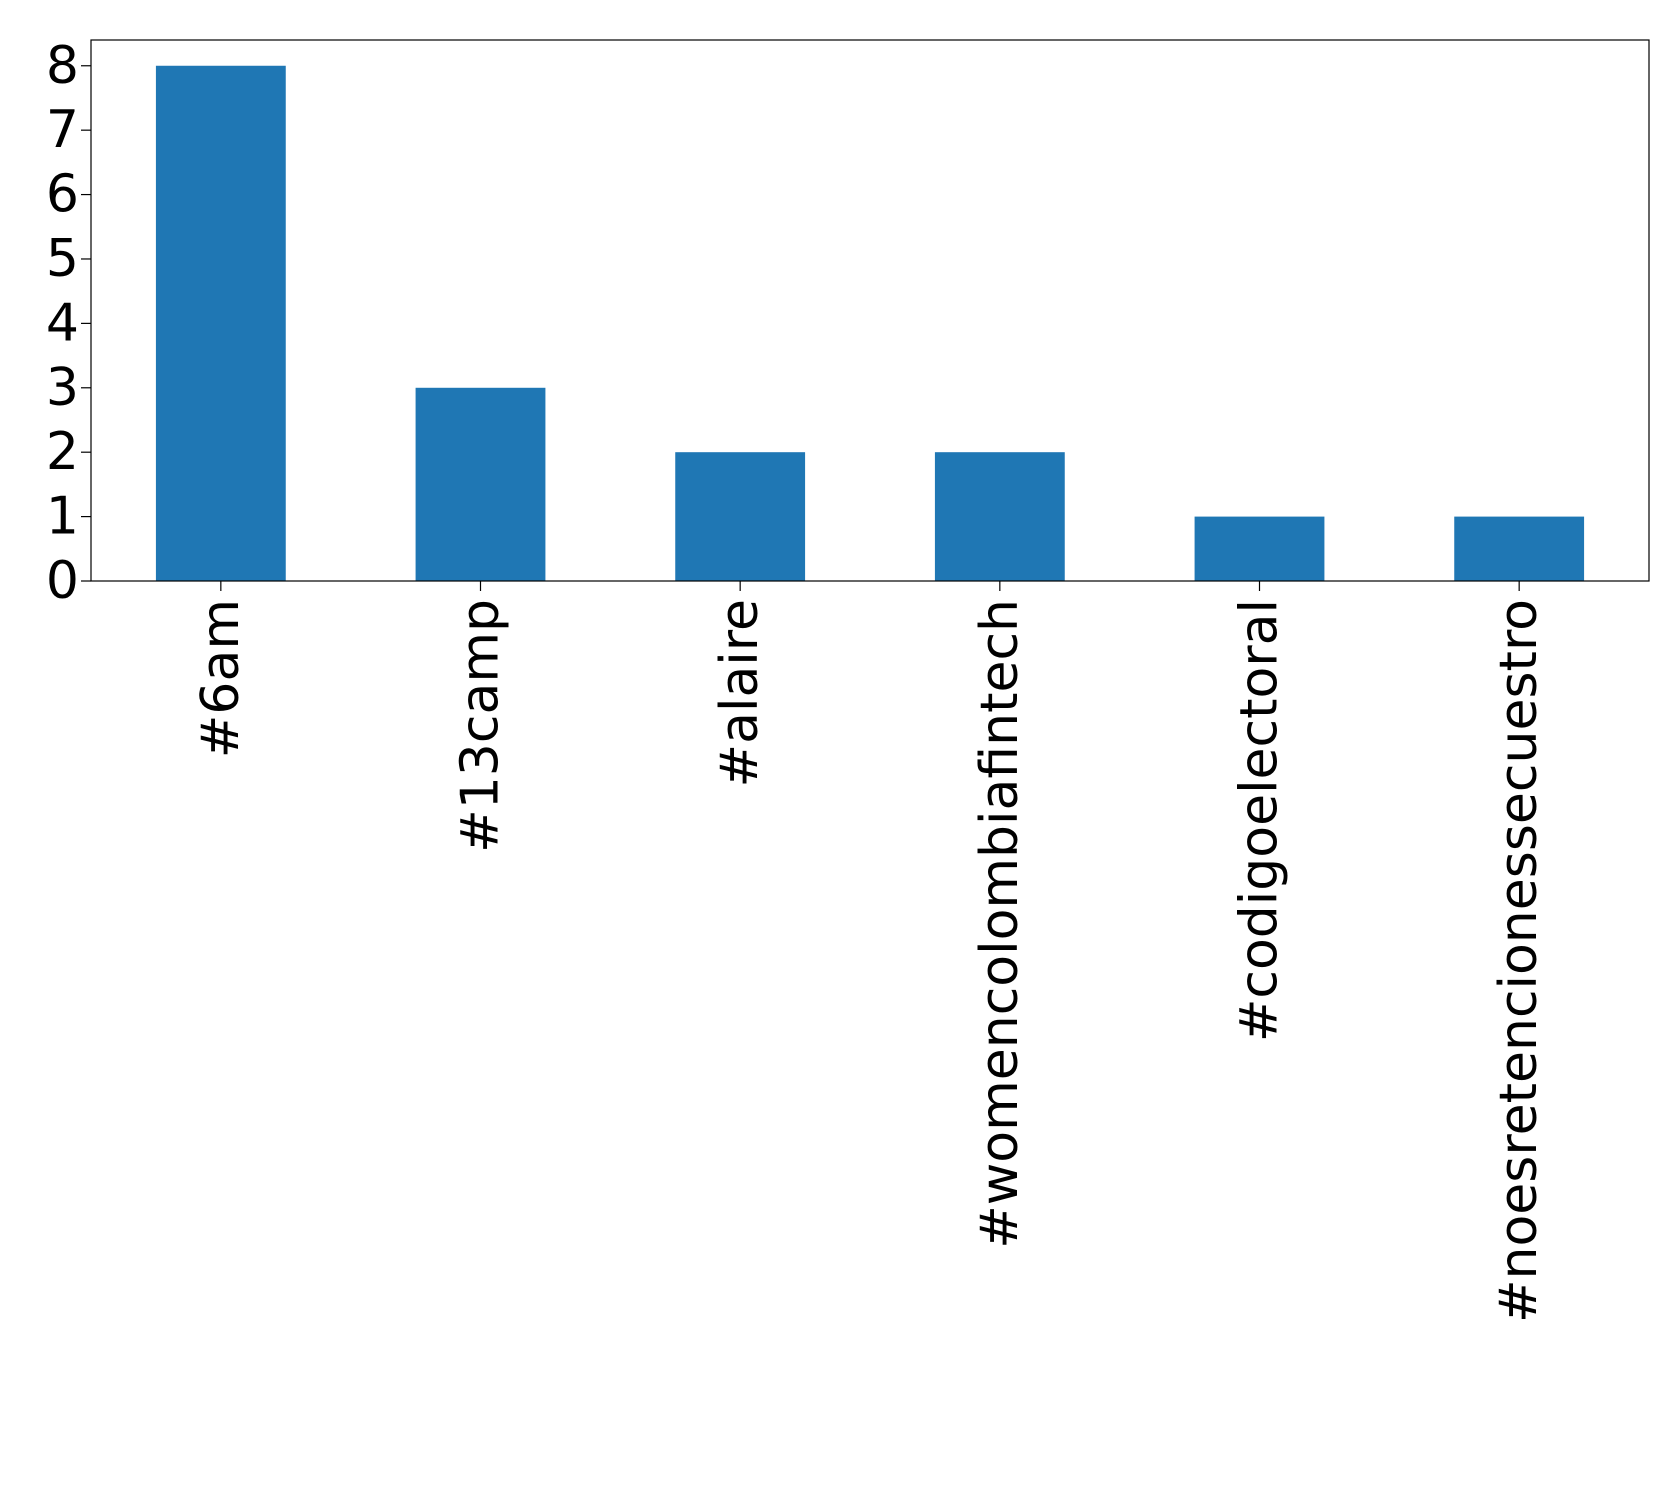 This screenshot has width=1679, height=1498. What do you see at coordinates (481, 726) in the screenshot?
I see `x-tick-label: #13camp` at bounding box center [481, 726].